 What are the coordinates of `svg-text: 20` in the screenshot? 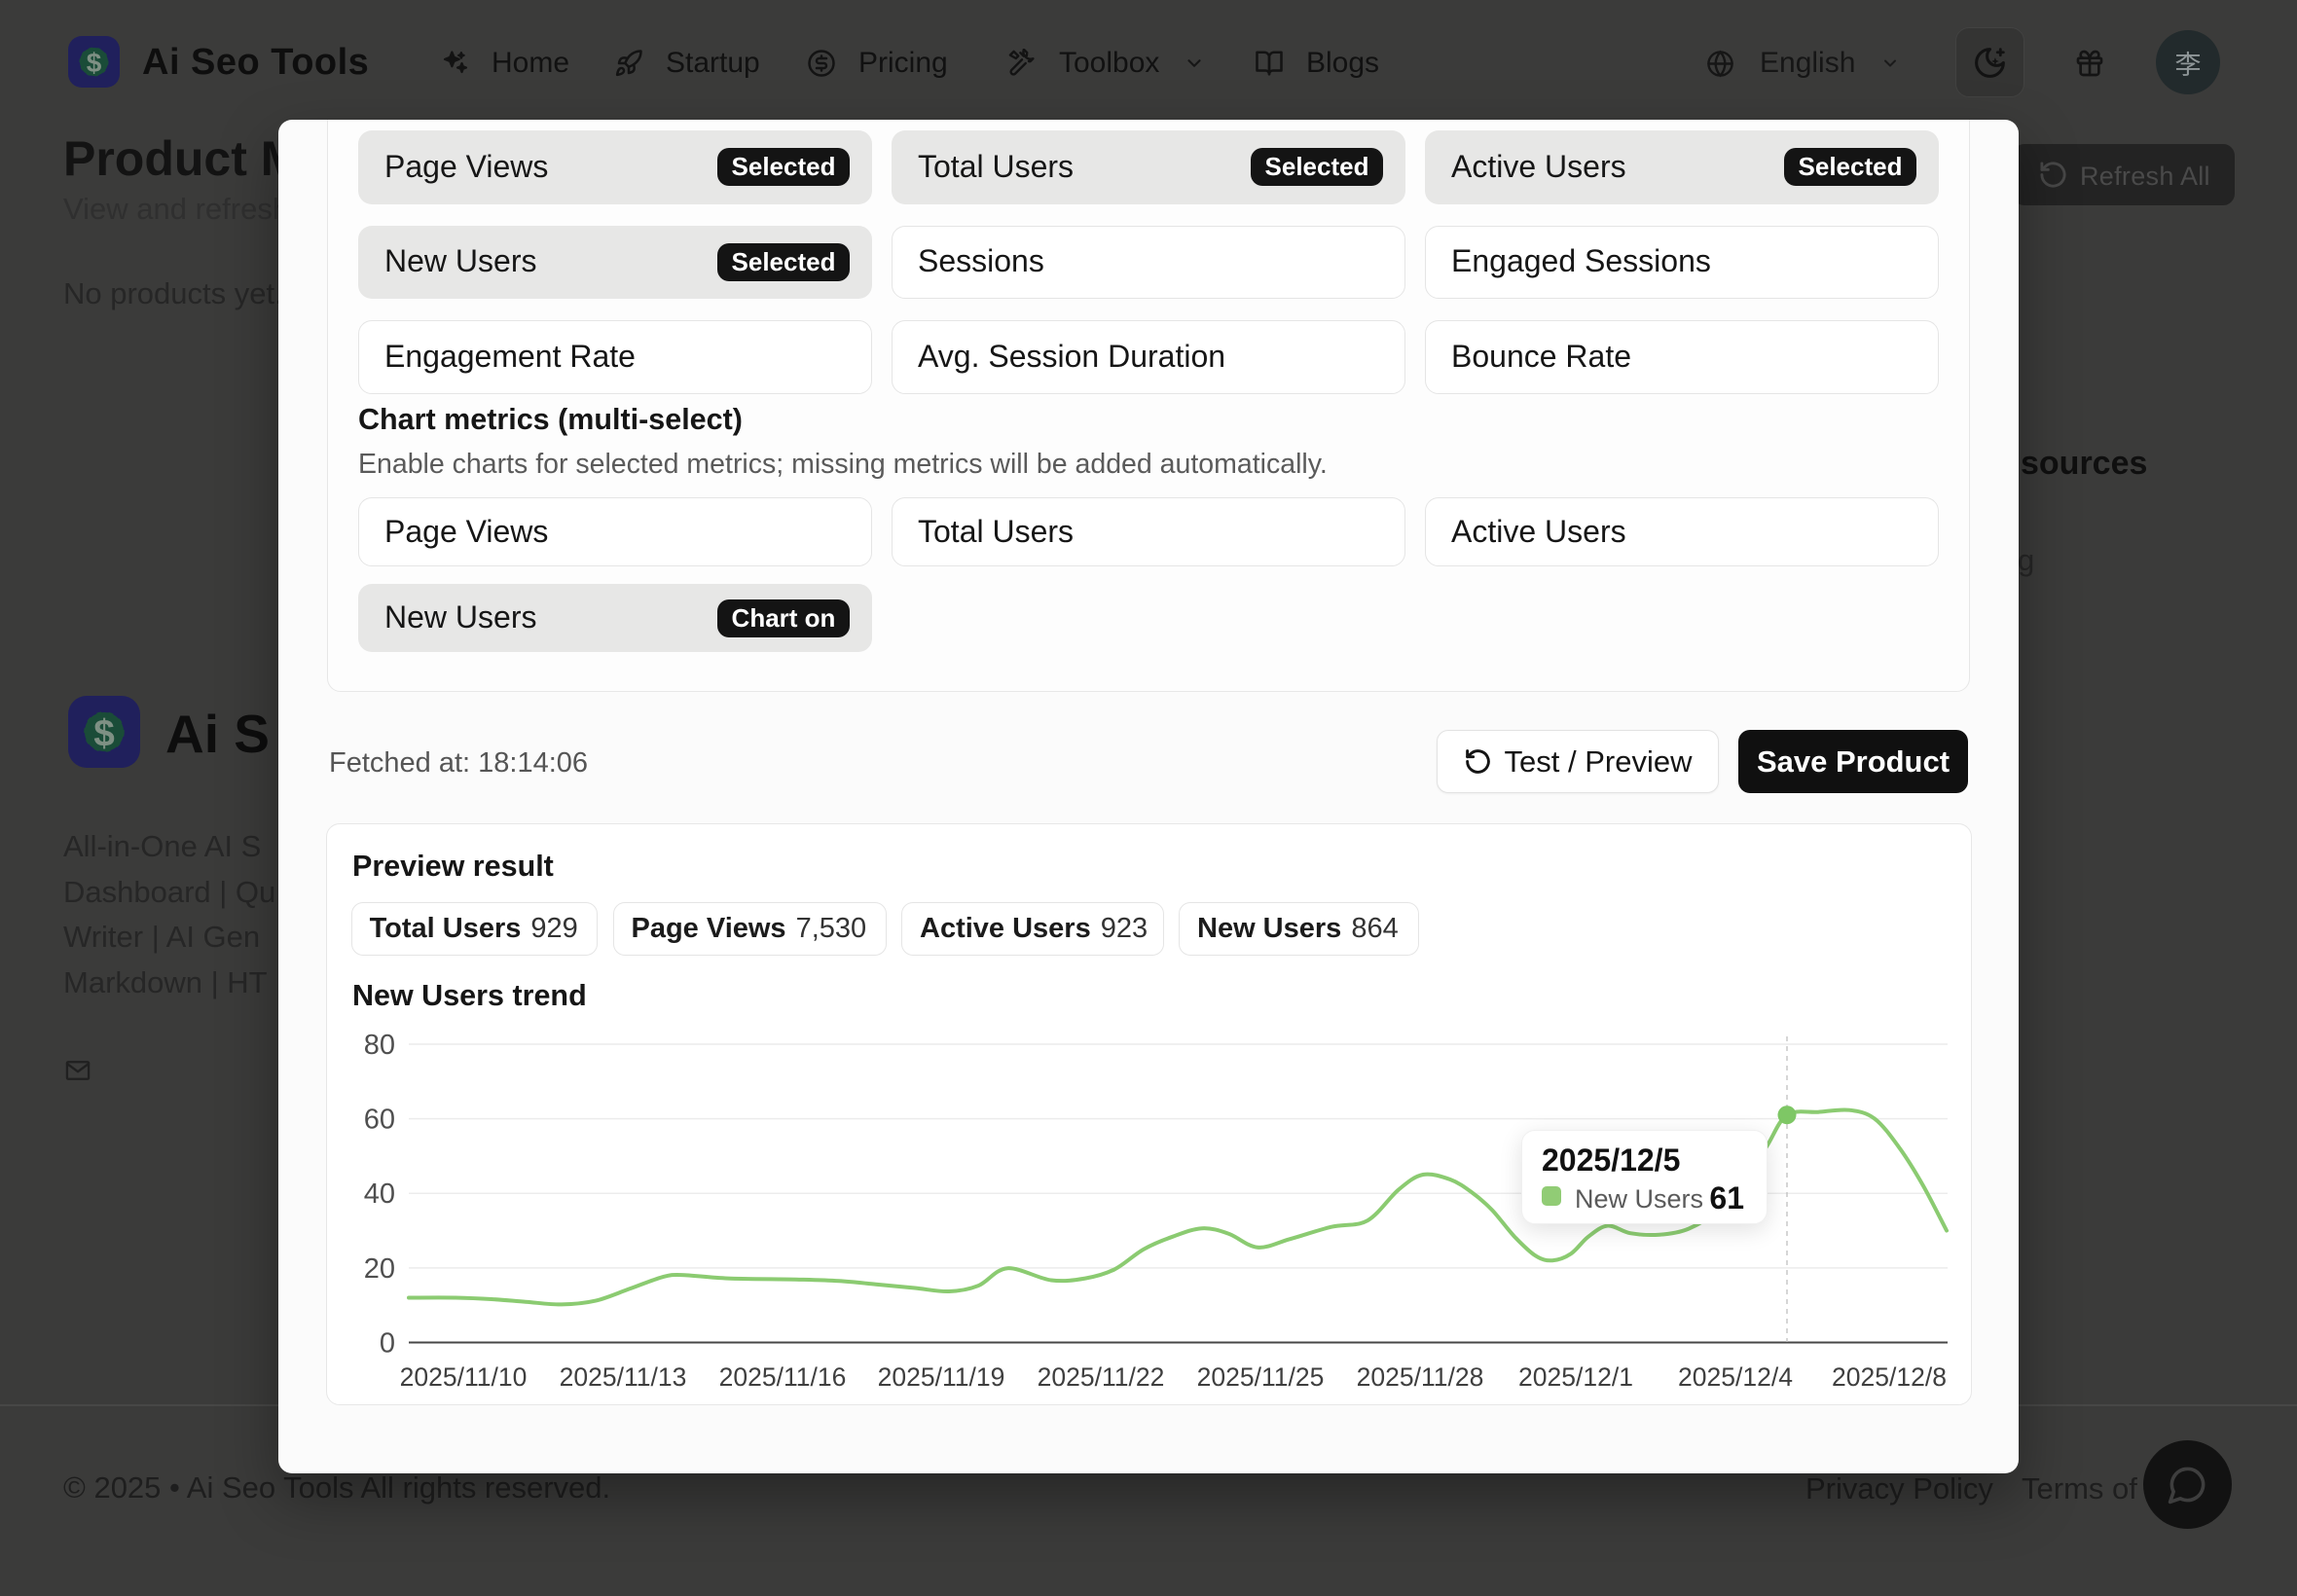 It's located at (380, 1269).